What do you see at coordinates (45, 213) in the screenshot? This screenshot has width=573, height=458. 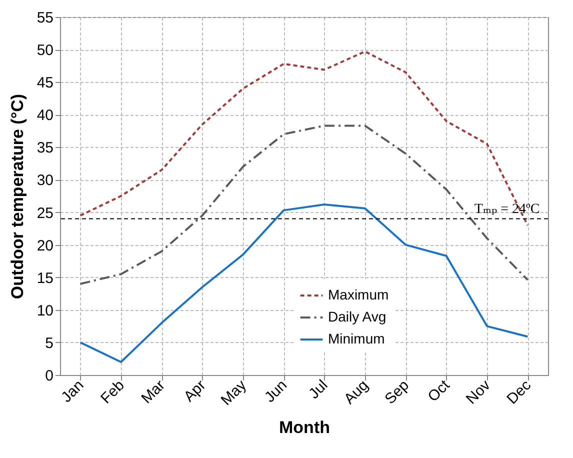 I see `y-tick-label: 25` at bounding box center [45, 213].